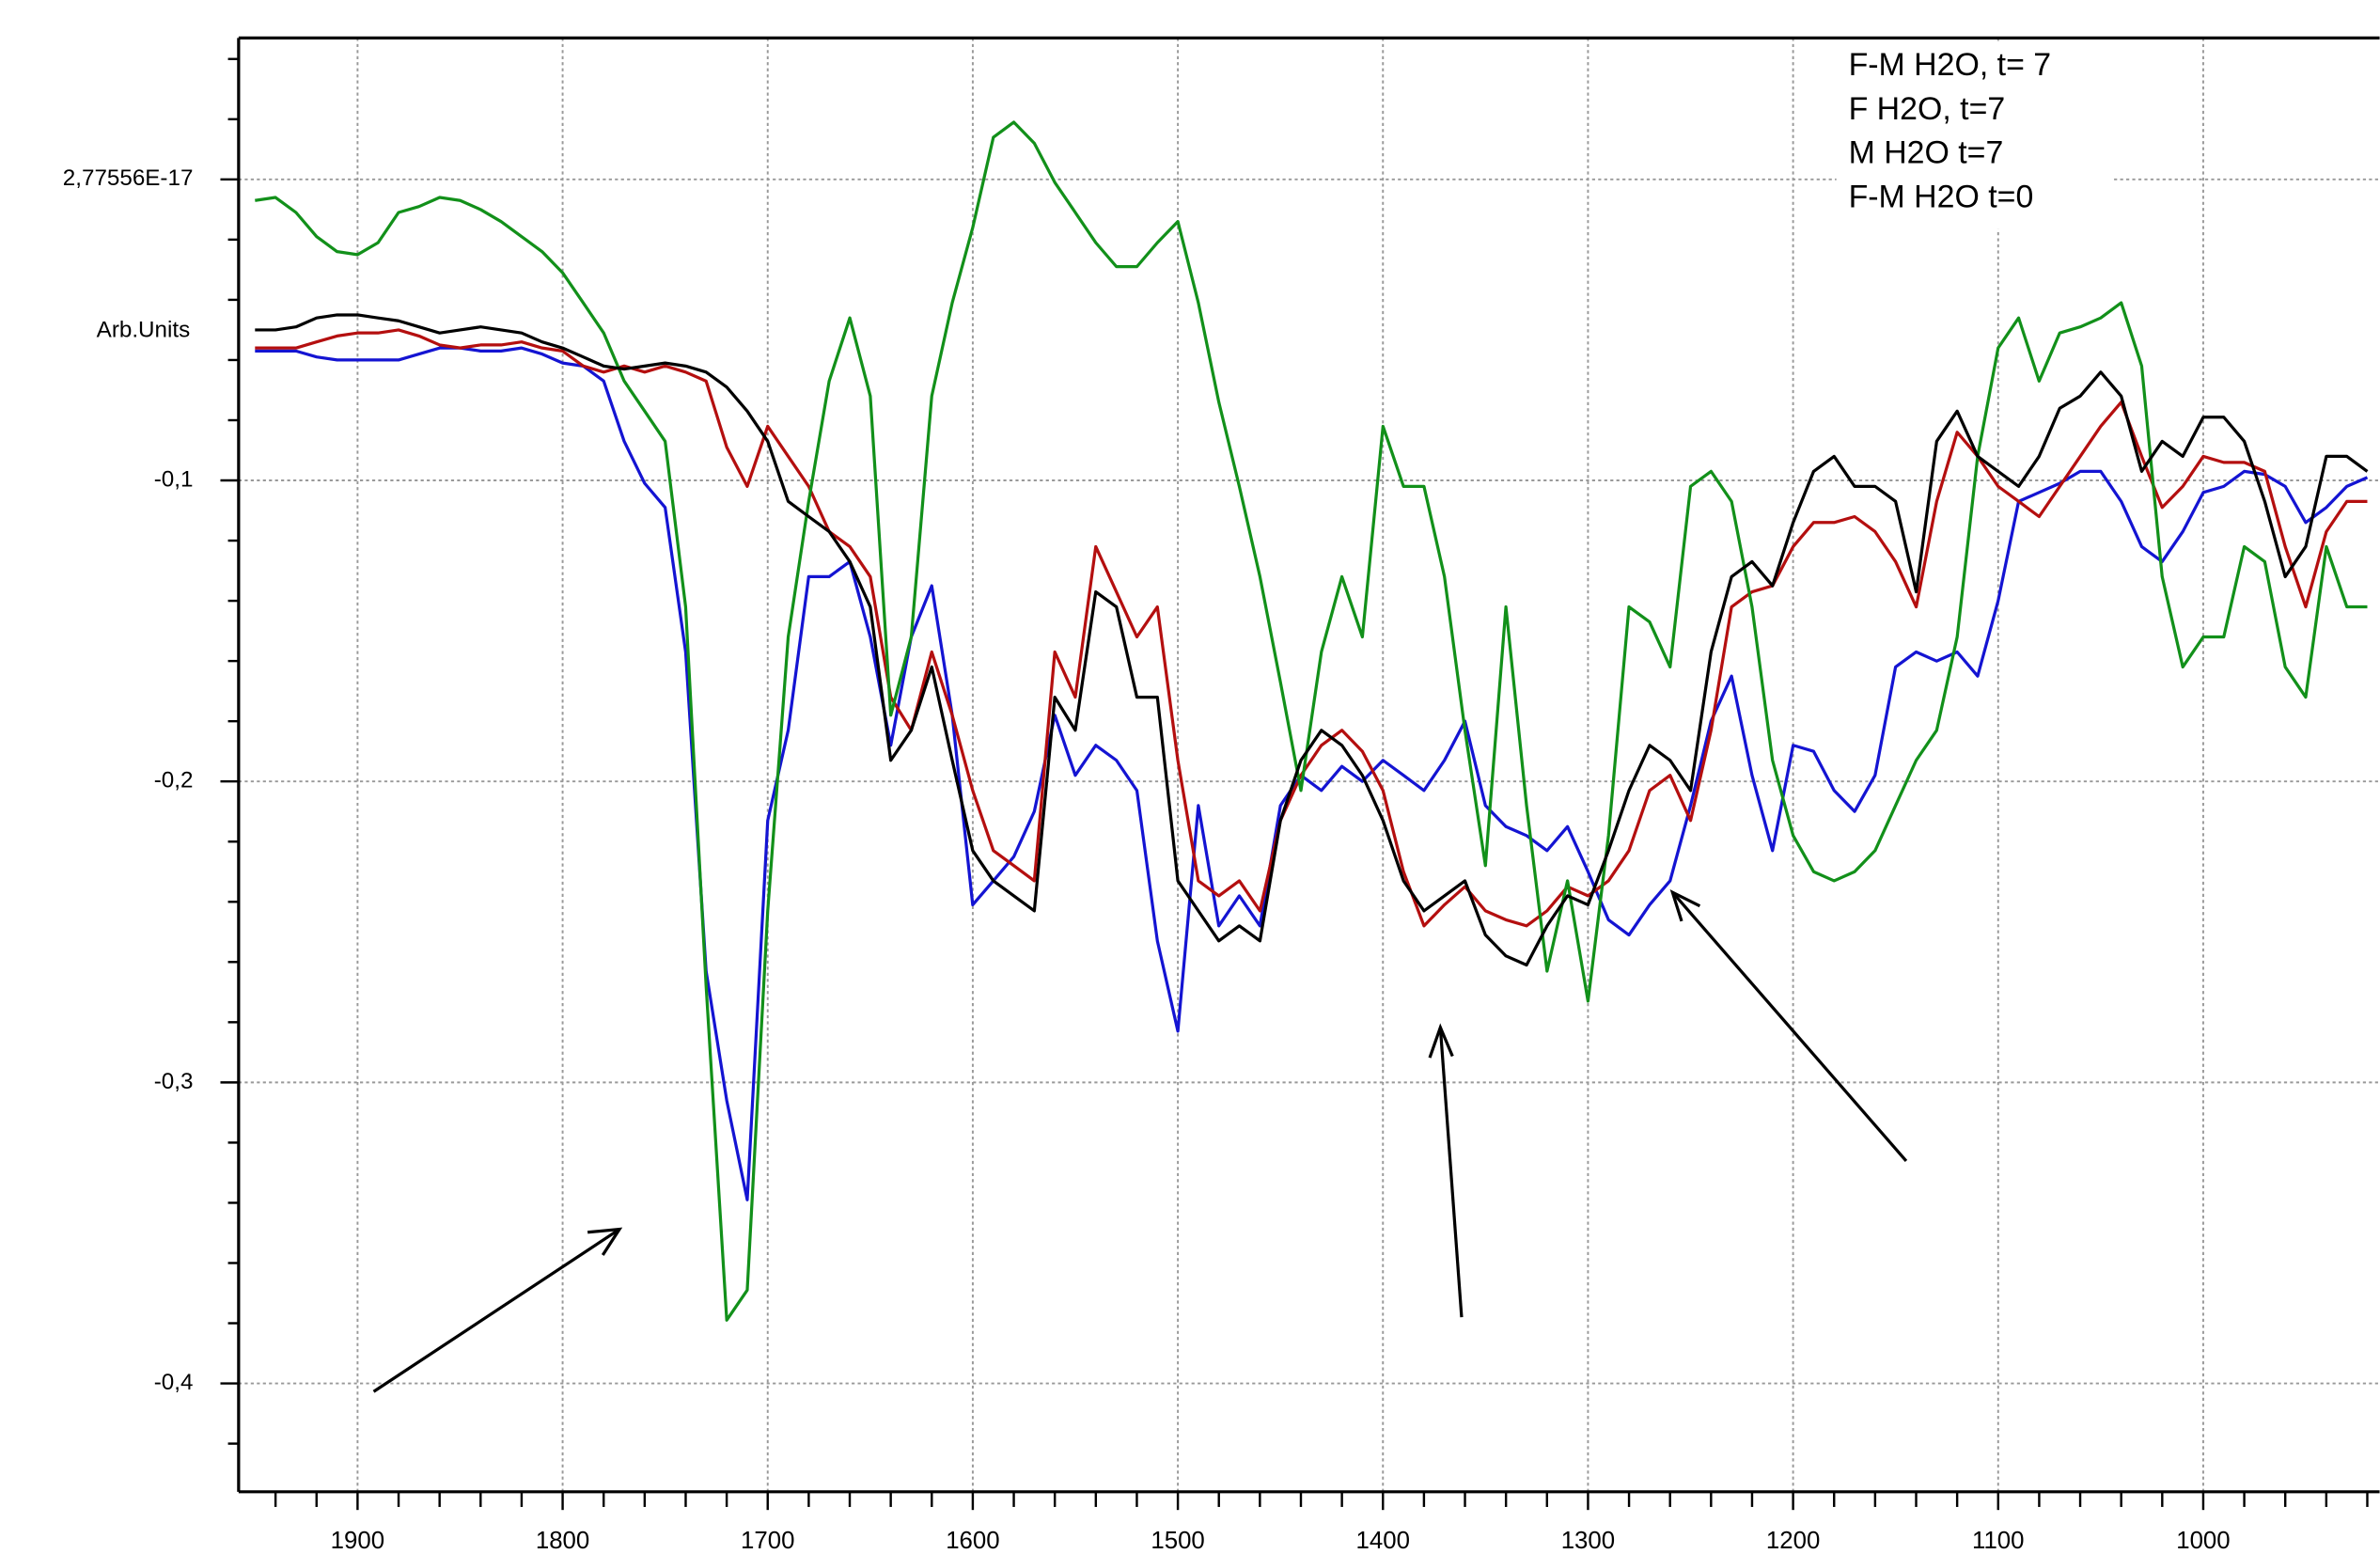 The image size is (2380, 1554). I want to click on x-tick-label: 1700, so click(767, 1541).